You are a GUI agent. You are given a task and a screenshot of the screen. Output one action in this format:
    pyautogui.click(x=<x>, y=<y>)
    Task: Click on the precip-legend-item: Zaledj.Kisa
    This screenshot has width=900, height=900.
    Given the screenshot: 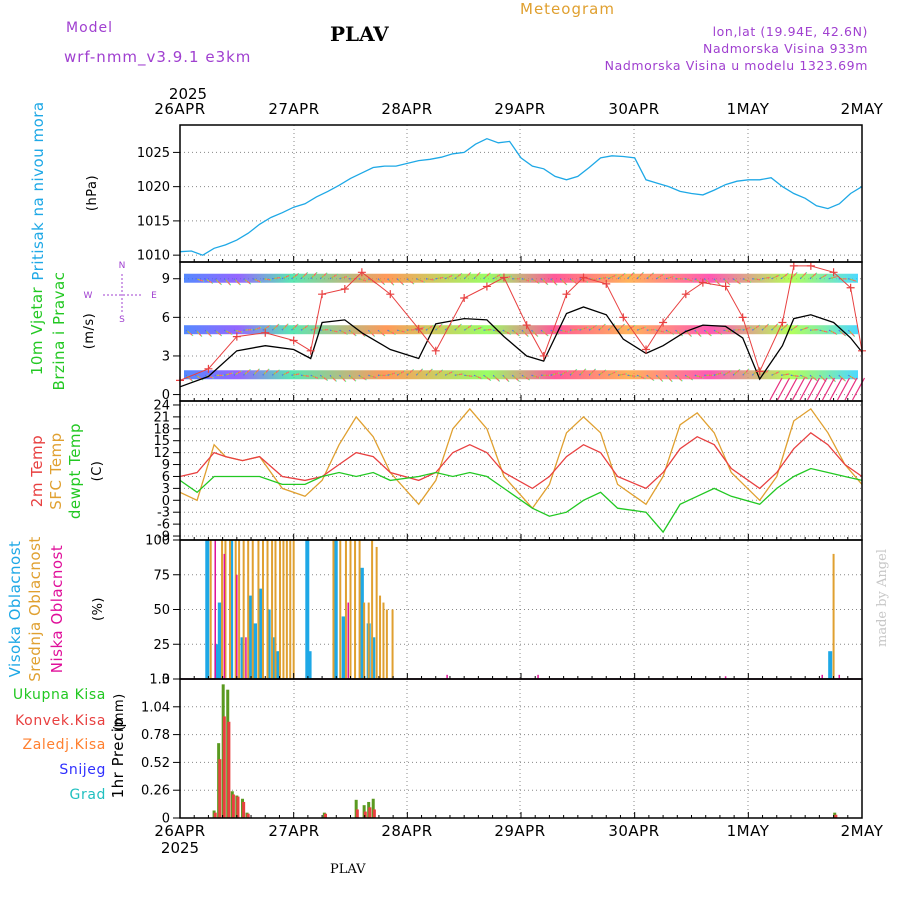 What is the action you would take?
    pyautogui.click(x=64, y=745)
    